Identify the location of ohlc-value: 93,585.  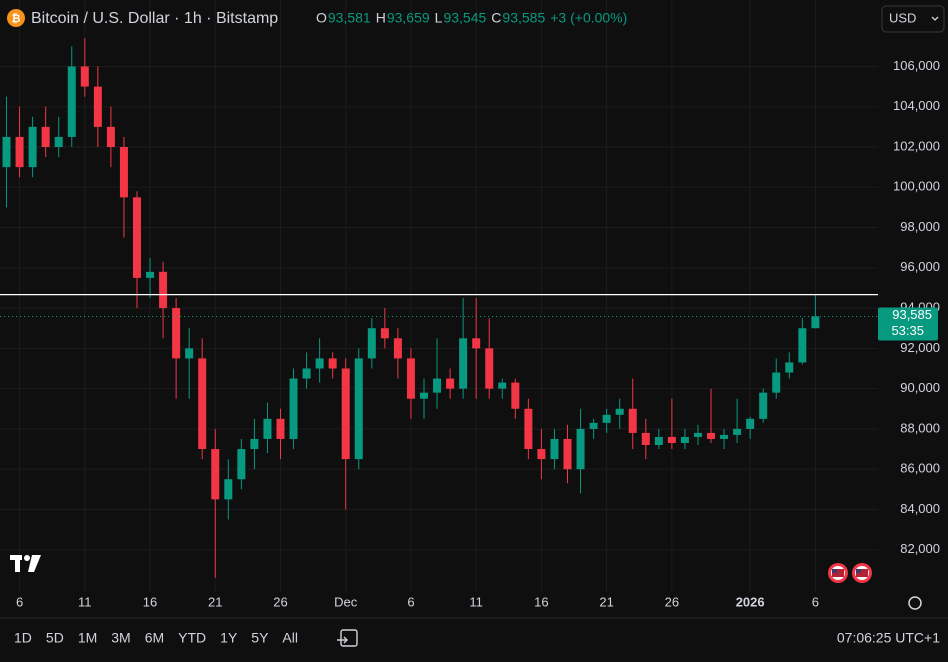
(523, 18).